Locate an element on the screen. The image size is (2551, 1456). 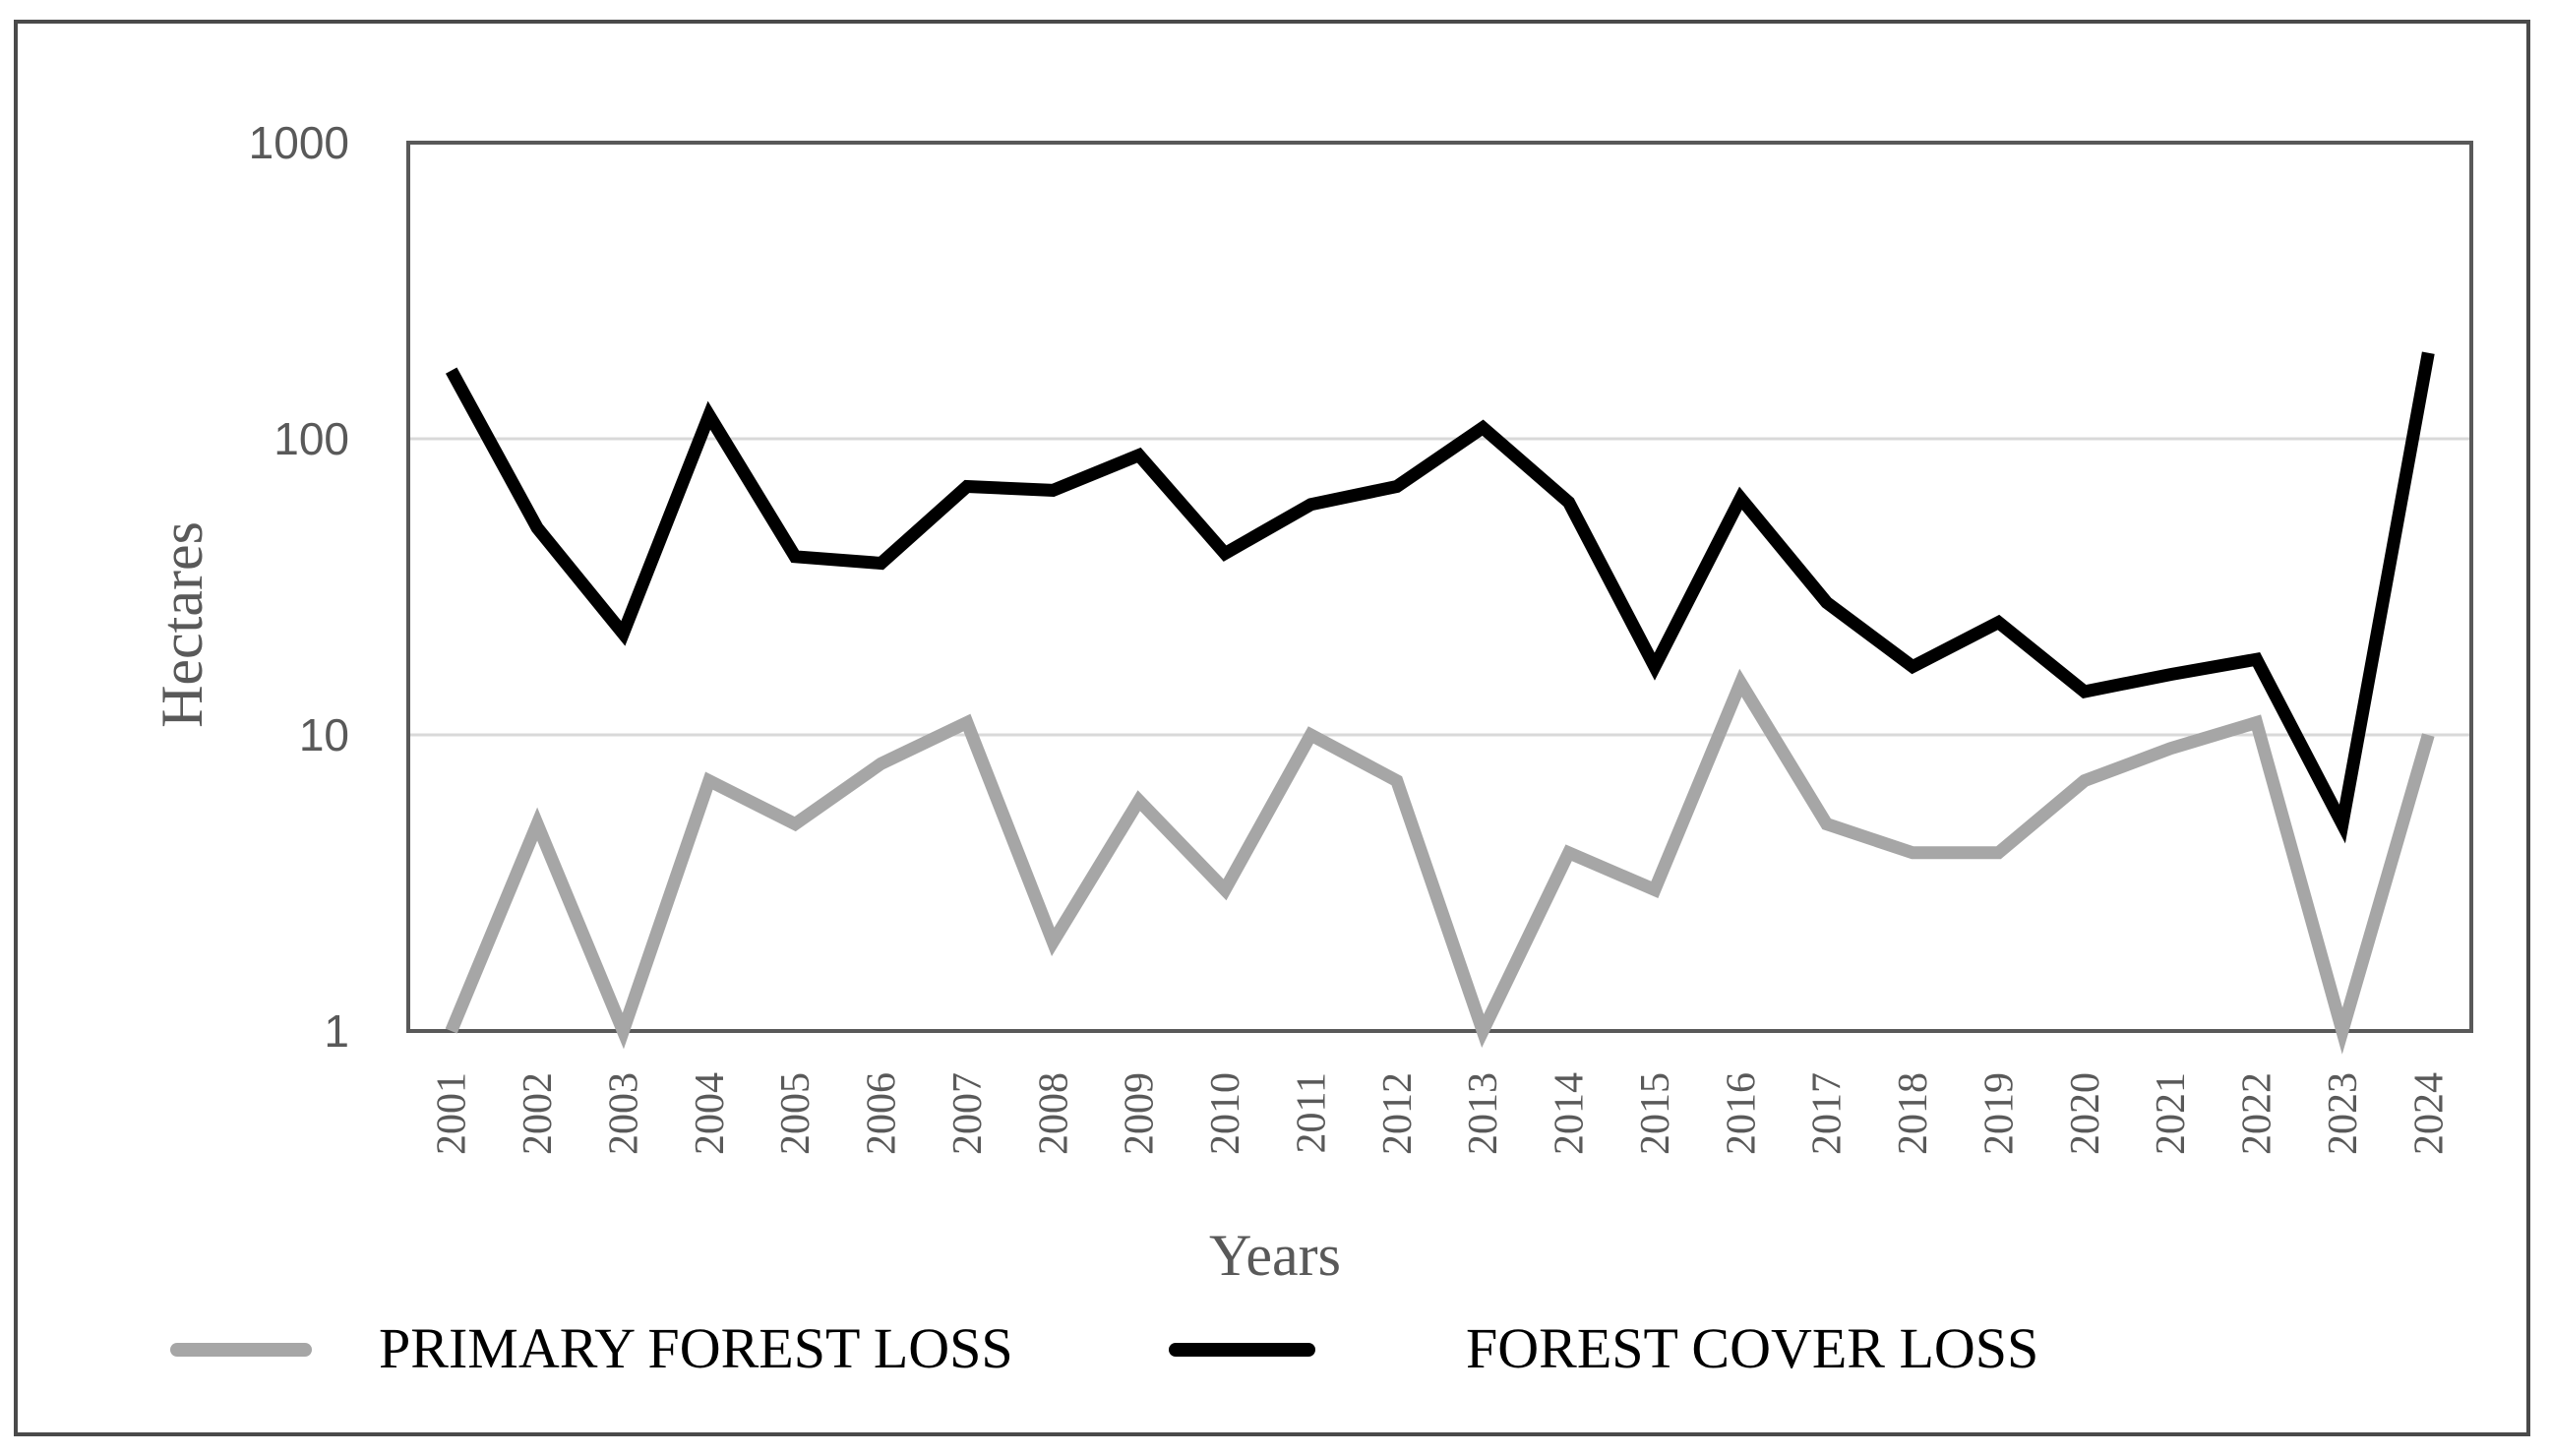
y-tick-label: 100 is located at coordinates (311, 438).